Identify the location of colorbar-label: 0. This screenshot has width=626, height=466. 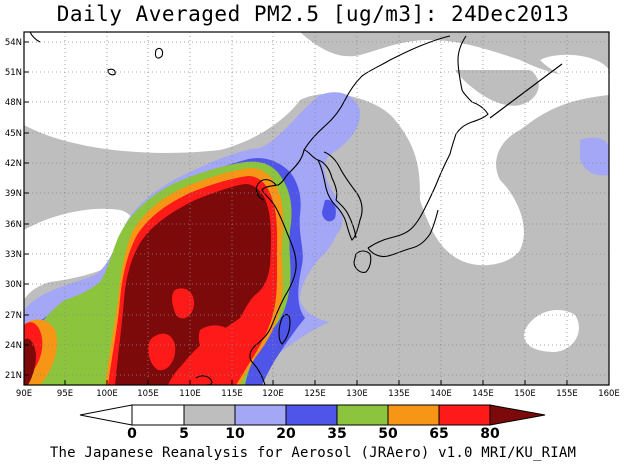
(132, 434).